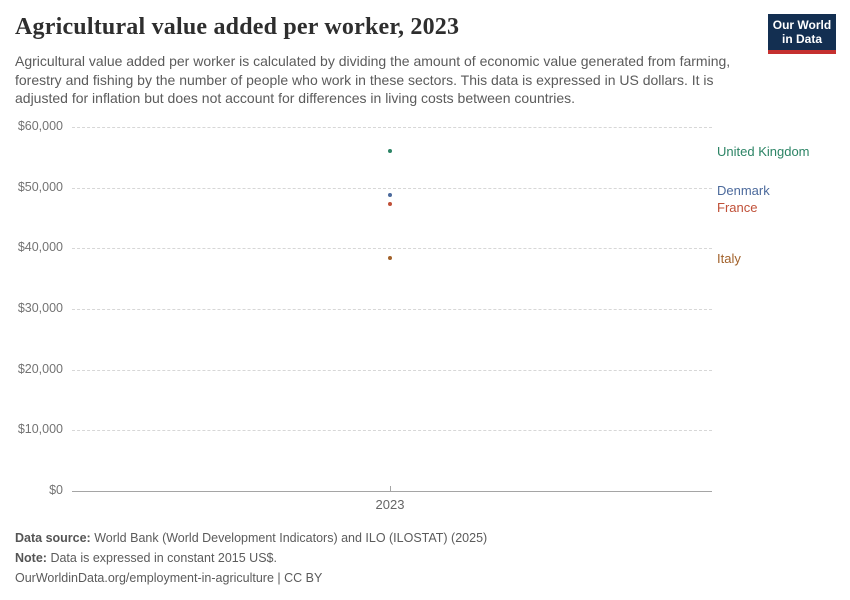 This screenshot has width=850, height=600. What do you see at coordinates (40, 429) in the screenshot?
I see `y-axis-tick-label: $10,000` at bounding box center [40, 429].